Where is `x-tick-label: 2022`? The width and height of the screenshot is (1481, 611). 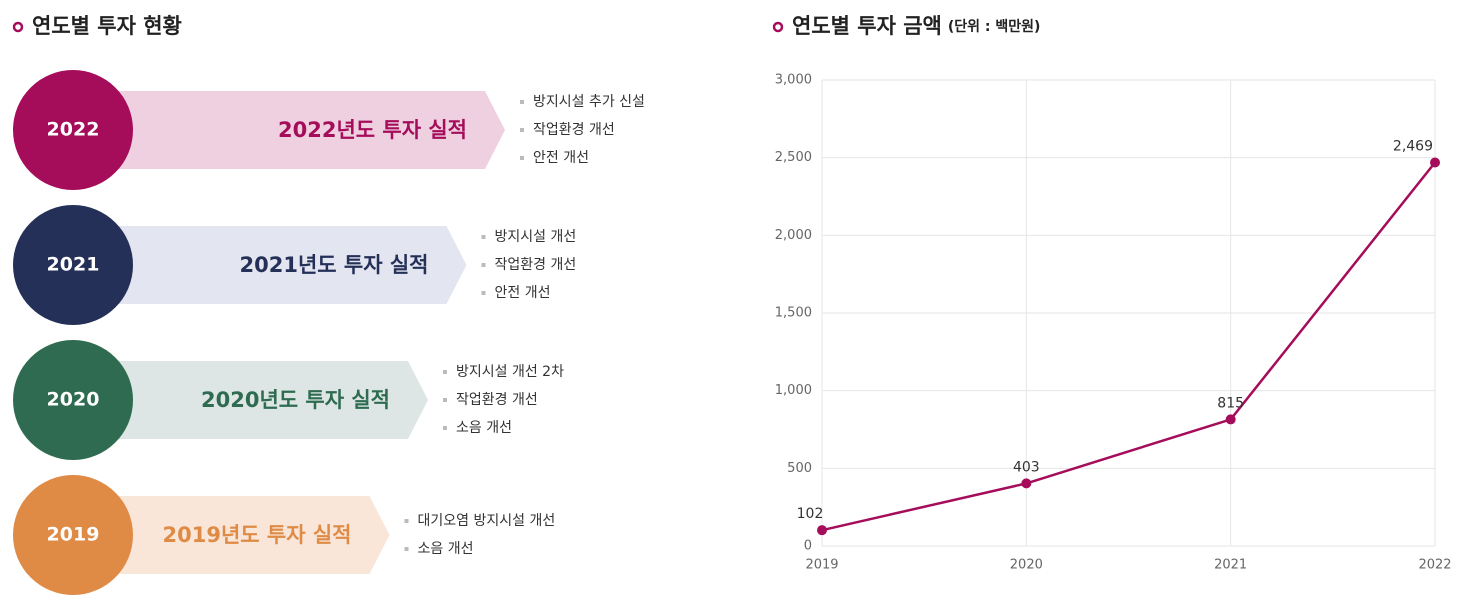 x-tick-label: 2022 is located at coordinates (1434, 565).